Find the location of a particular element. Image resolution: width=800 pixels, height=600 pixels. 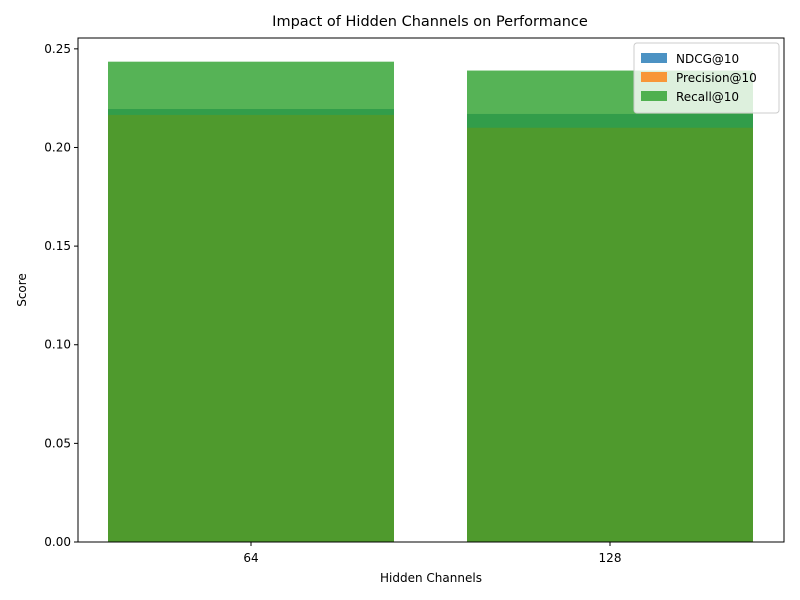

x-axis: 64 128 is located at coordinates (432, 553).